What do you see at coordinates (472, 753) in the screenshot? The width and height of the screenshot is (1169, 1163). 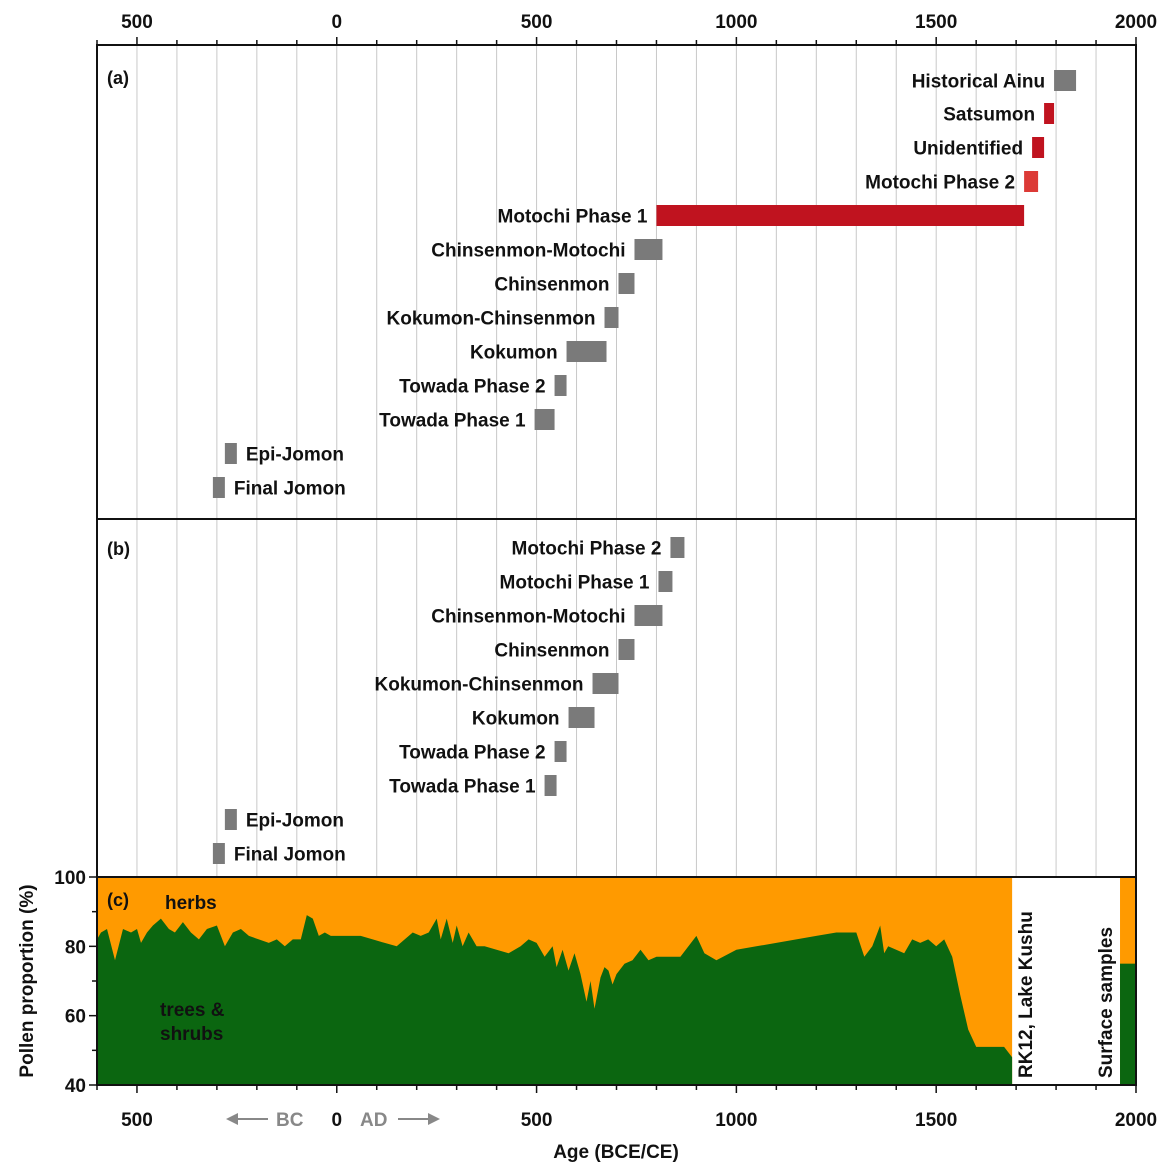 I see `period-b-label: Towada Phase 2` at bounding box center [472, 753].